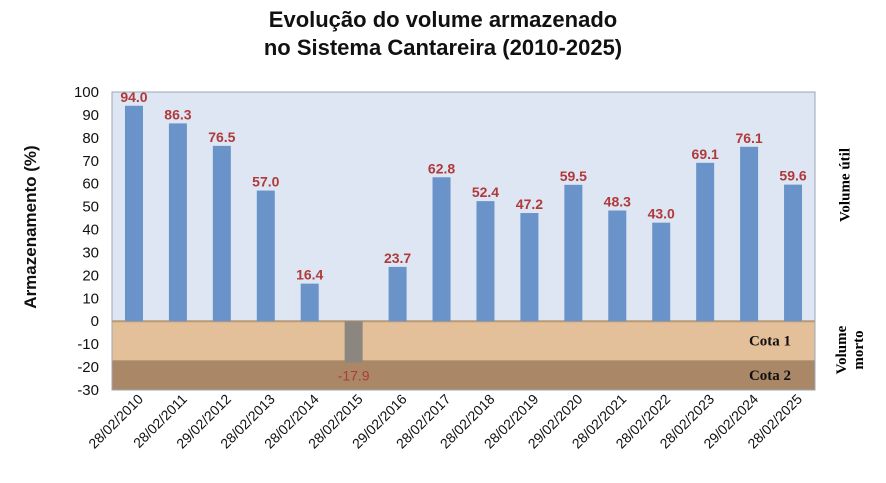 This screenshot has height=483, width=886. I want to click on data-label: 59.5, so click(573, 176).